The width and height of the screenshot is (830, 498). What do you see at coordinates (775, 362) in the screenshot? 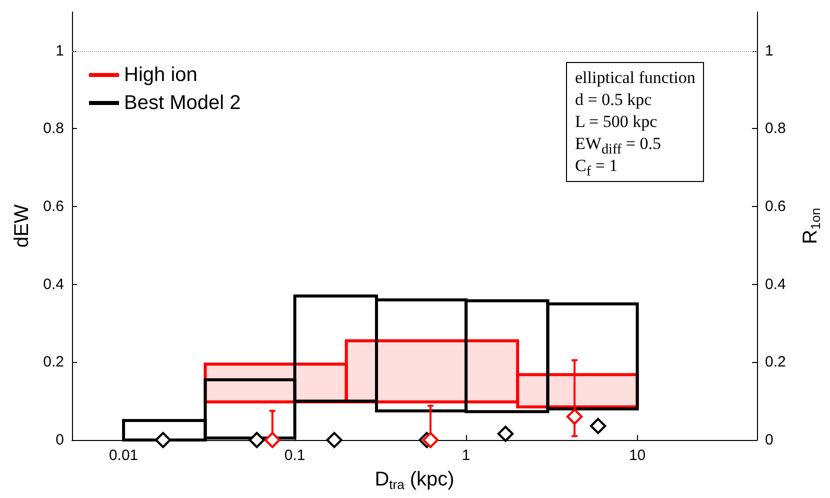
I see `y2-tick-label: 0.2` at bounding box center [775, 362].